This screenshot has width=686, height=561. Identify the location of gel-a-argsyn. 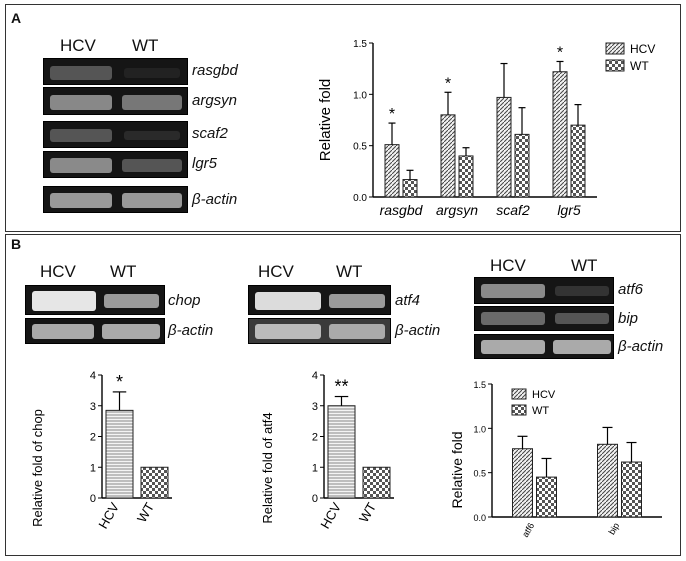
(115, 101).